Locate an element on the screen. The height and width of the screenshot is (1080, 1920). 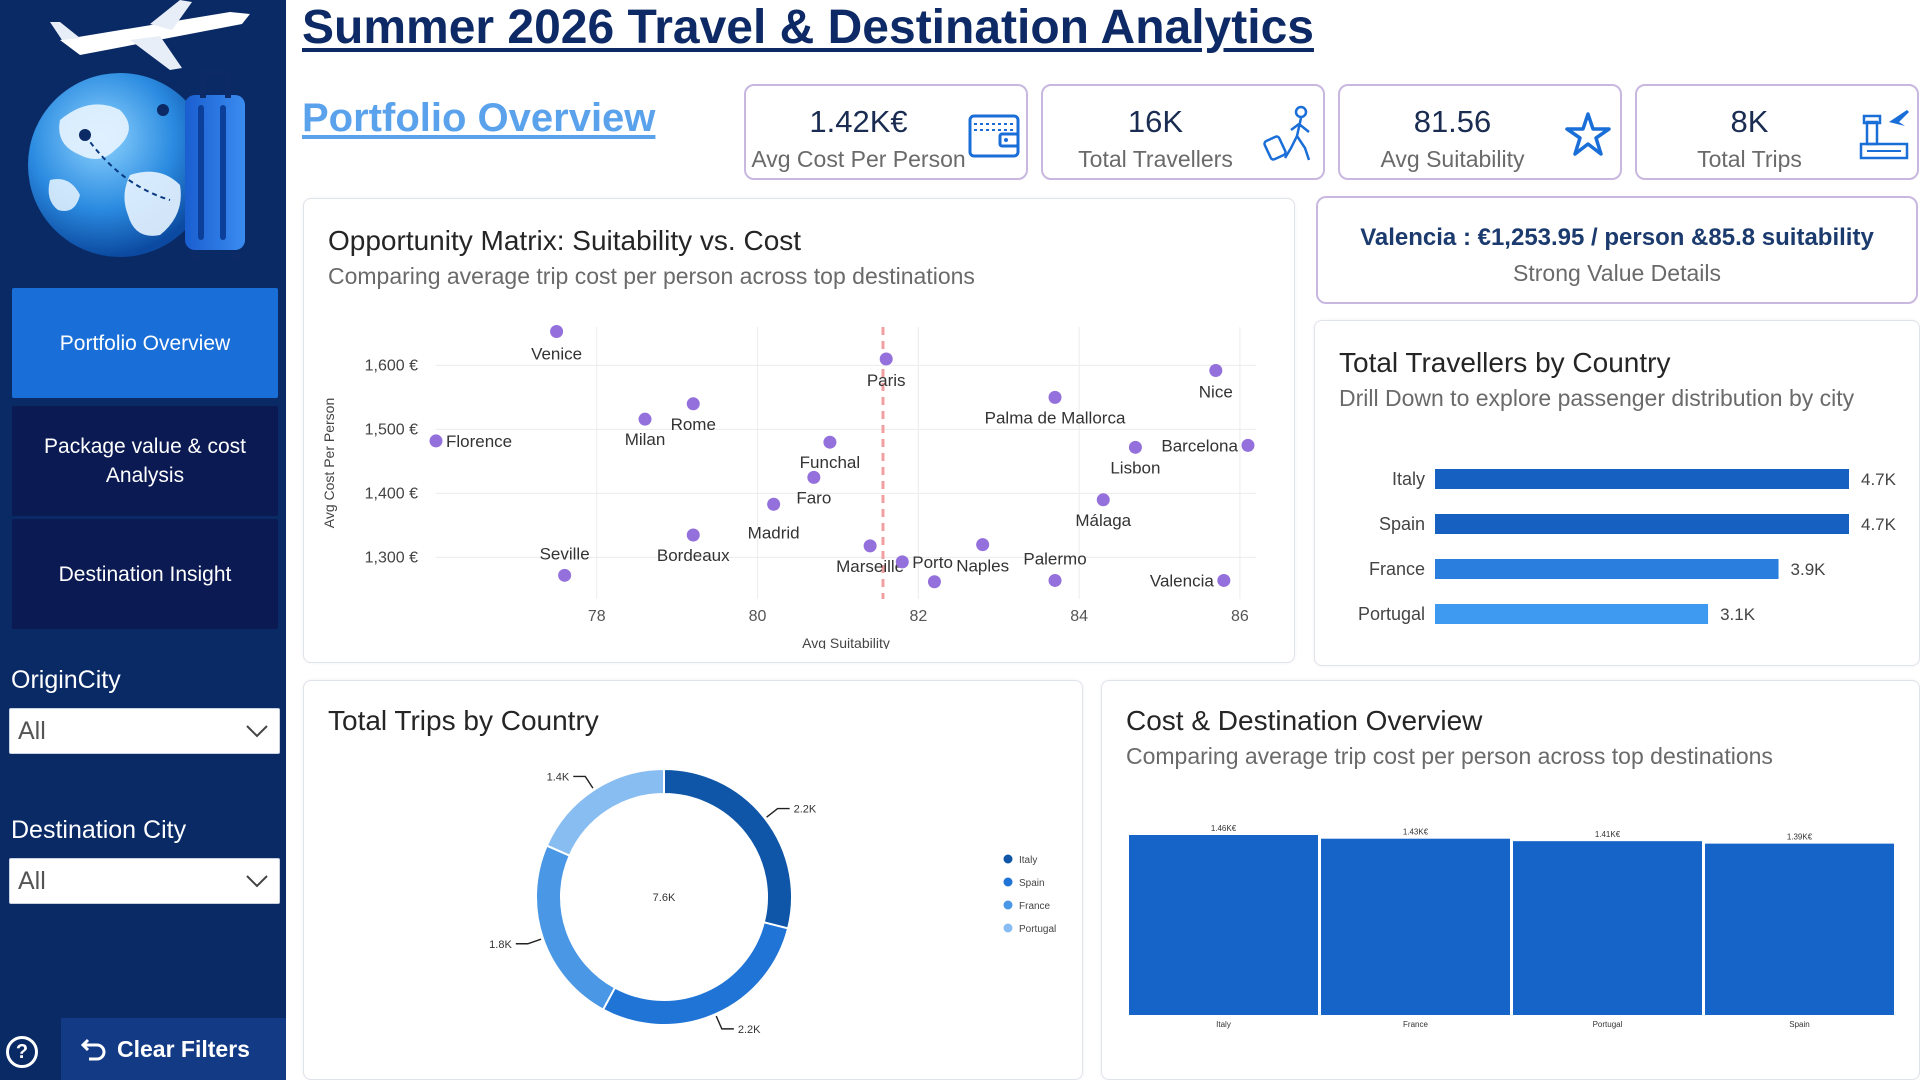
destination-city-dropdown: All is located at coordinates (144, 881).